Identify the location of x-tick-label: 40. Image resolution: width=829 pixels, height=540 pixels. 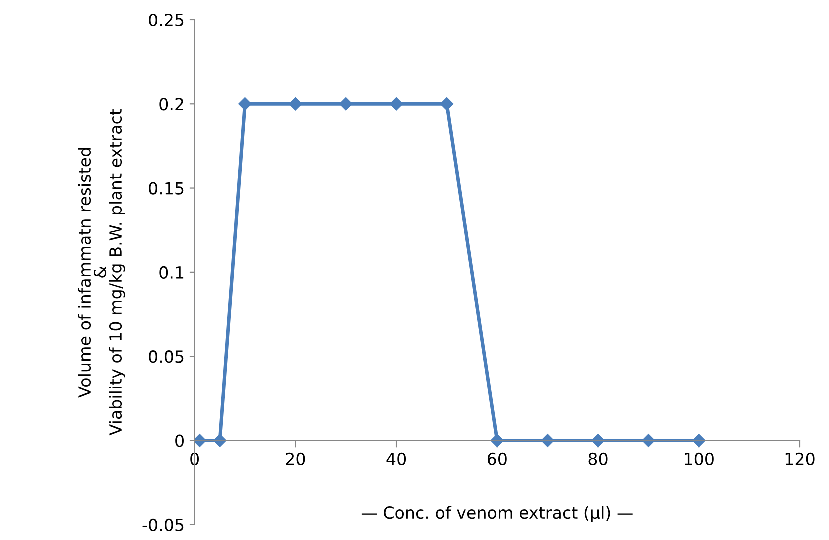
(396, 459).